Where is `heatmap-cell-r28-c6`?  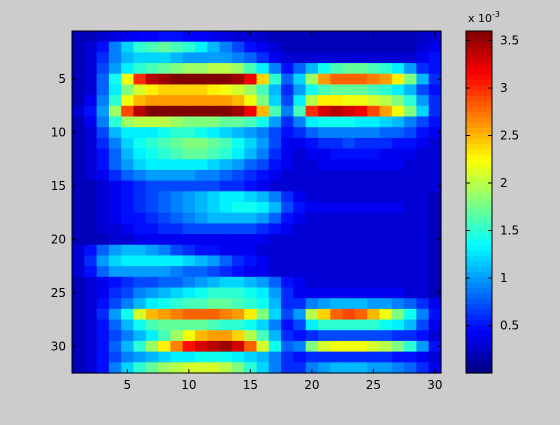 heatmap-cell-r28-c6 is located at coordinates (140, 325).